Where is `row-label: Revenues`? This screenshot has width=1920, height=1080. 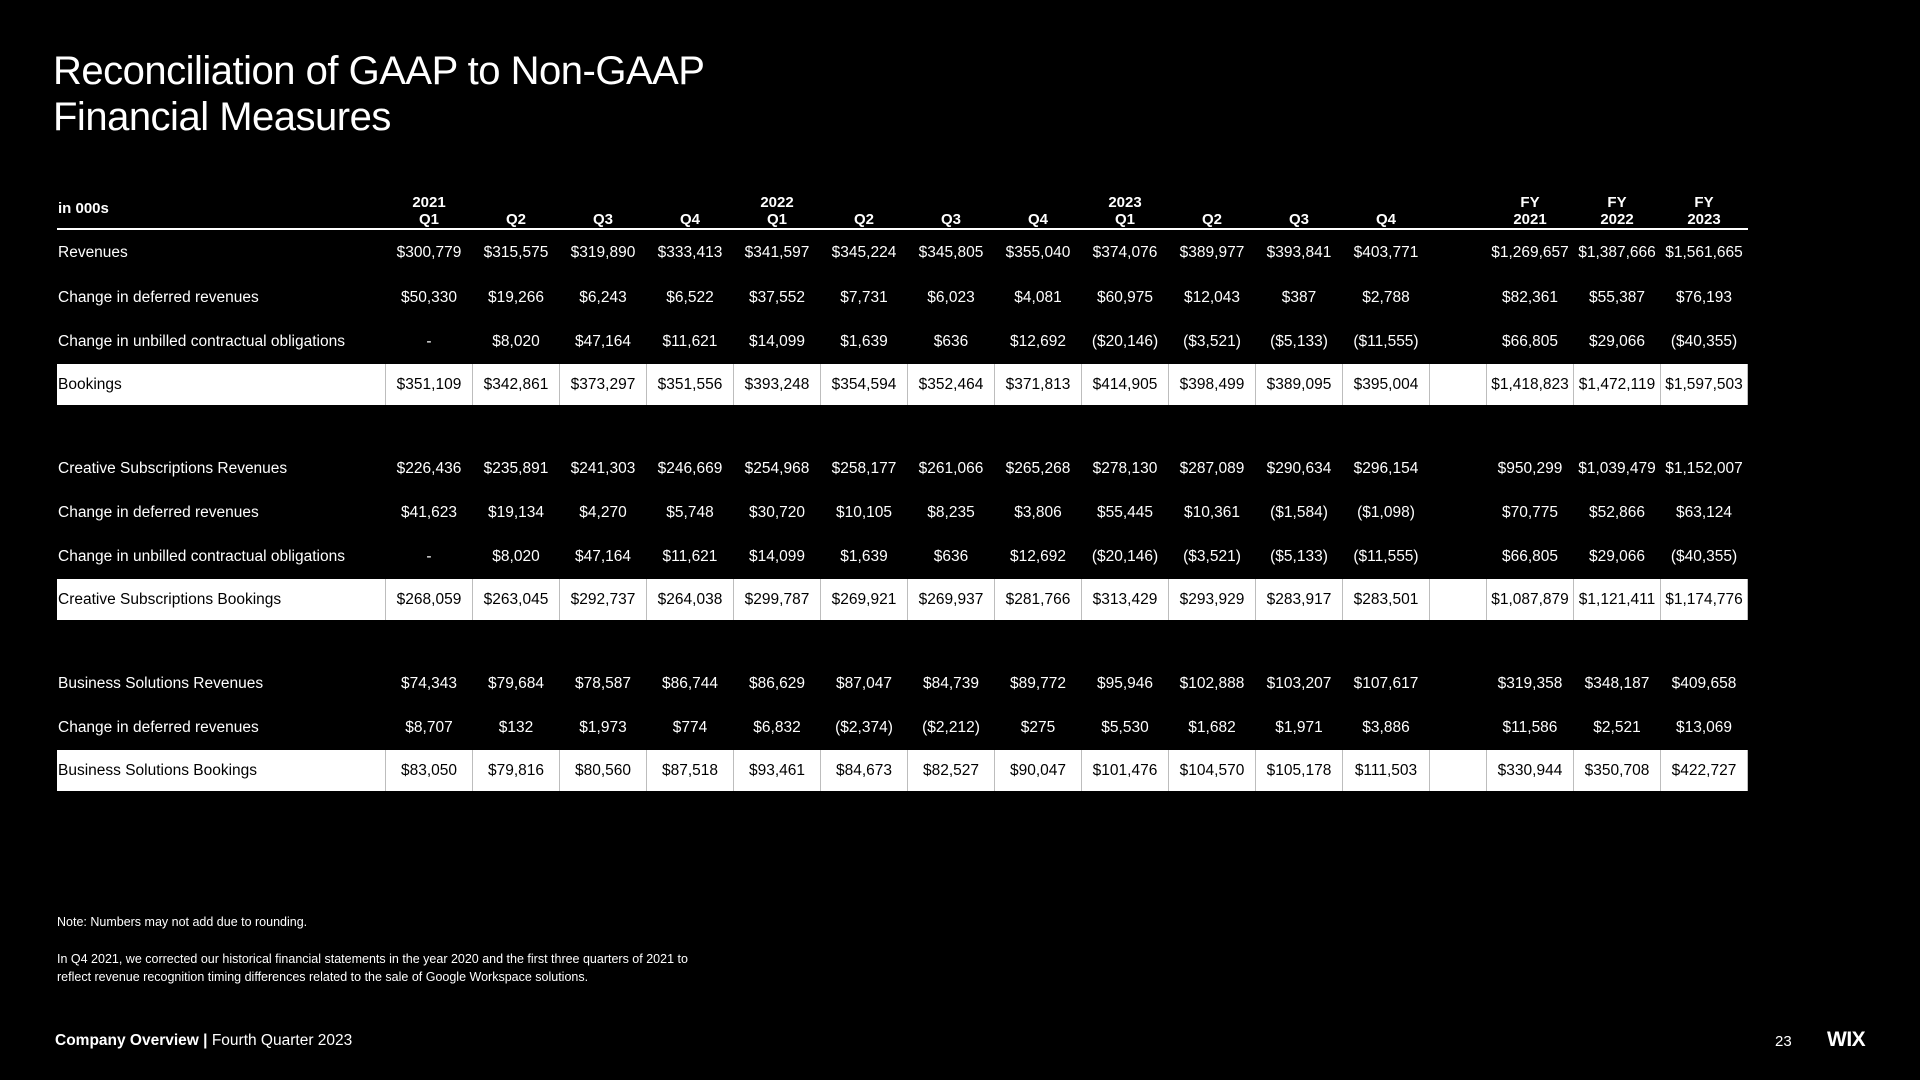 row-label: Revenues is located at coordinates (93, 252).